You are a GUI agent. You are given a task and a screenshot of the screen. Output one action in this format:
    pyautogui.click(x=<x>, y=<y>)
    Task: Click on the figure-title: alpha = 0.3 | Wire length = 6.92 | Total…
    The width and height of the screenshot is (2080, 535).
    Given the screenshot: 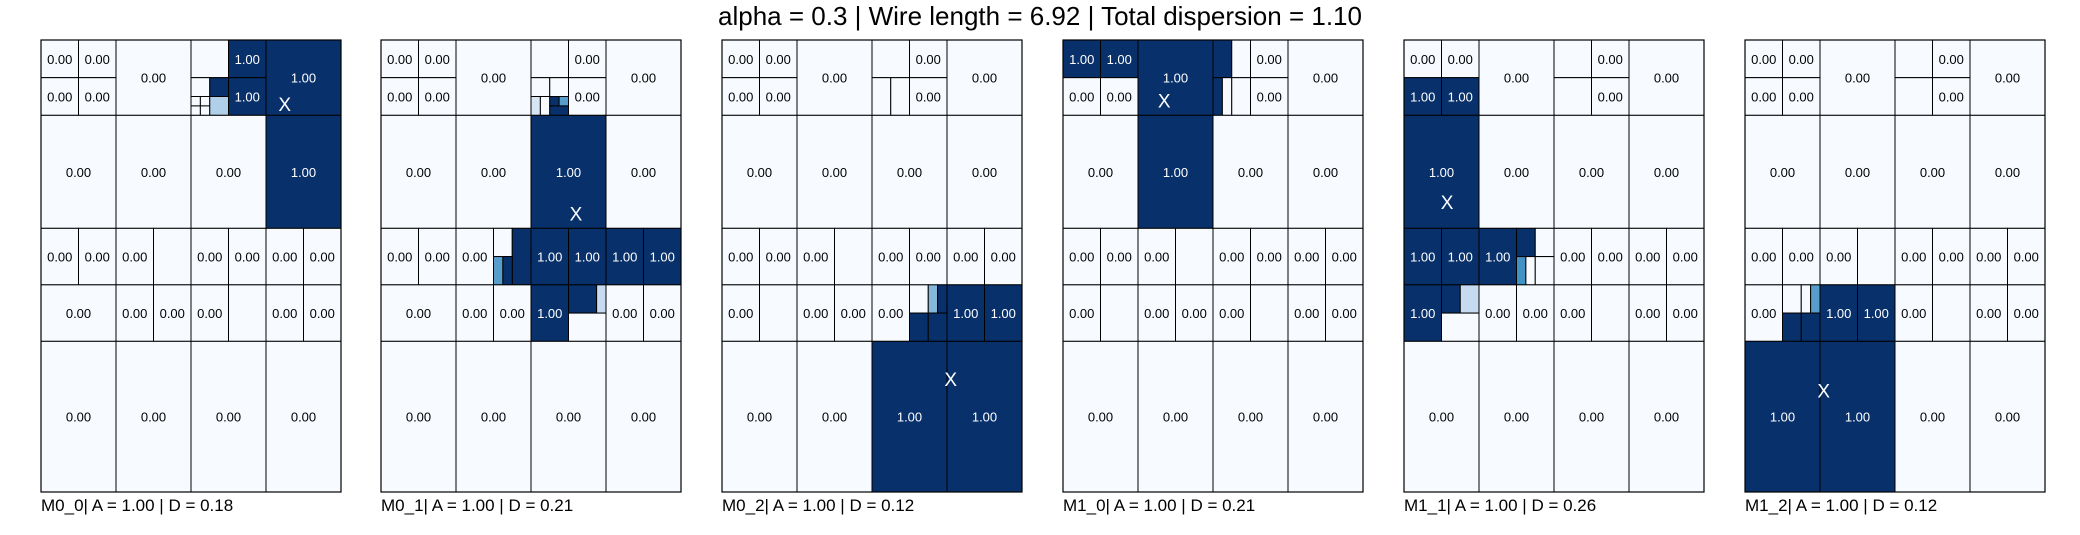 What is the action you would take?
    pyautogui.click(x=1040, y=16)
    